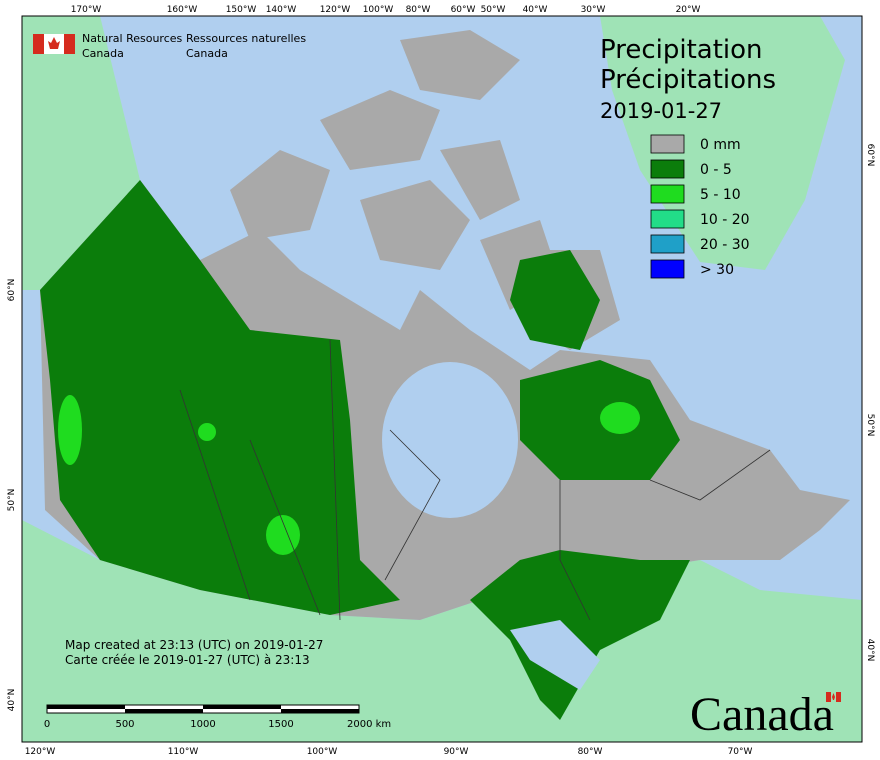  I want to click on map-note: Carte créée le 2019-01-27 (UTC) à 23:13, so click(187, 660).